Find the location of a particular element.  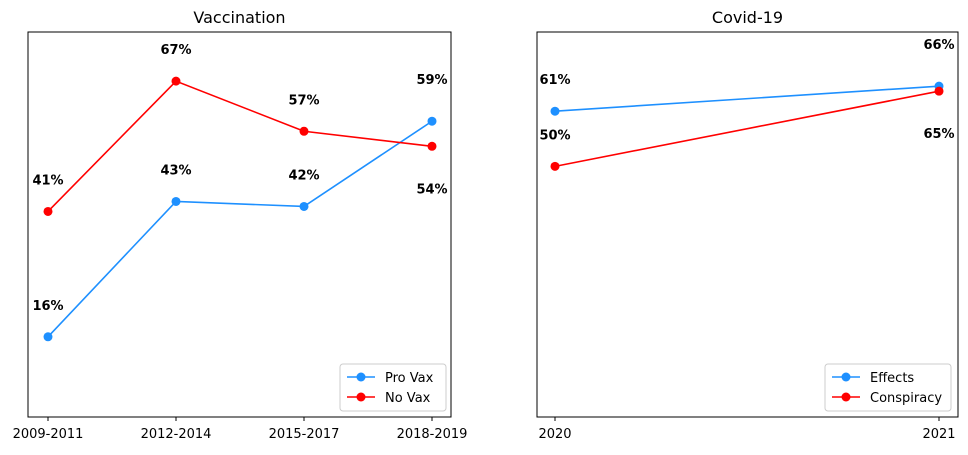

series-line-conspiracy is located at coordinates (747, 129).